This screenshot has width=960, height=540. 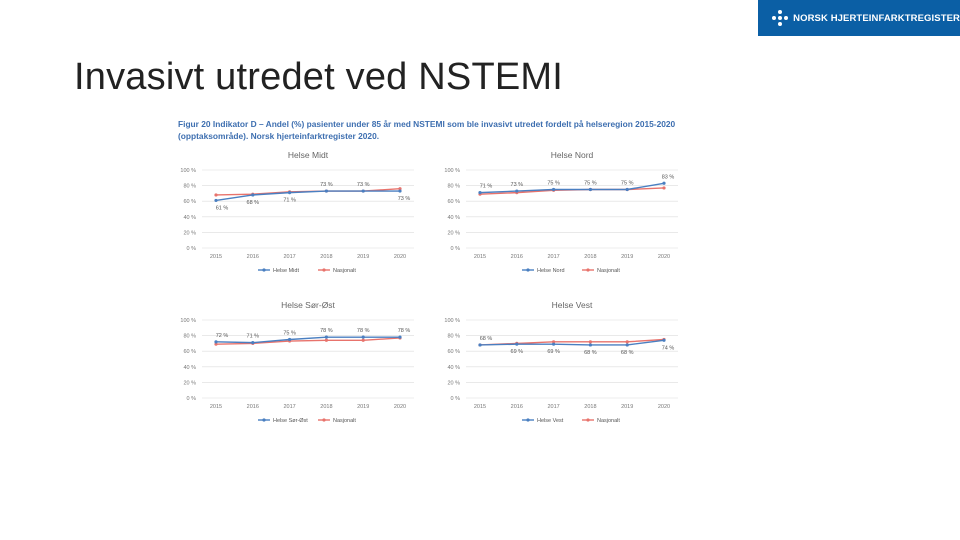 What do you see at coordinates (664, 257) in the screenshot?
I see `x-tick-label: 2020` at bounding box center [664, 257].